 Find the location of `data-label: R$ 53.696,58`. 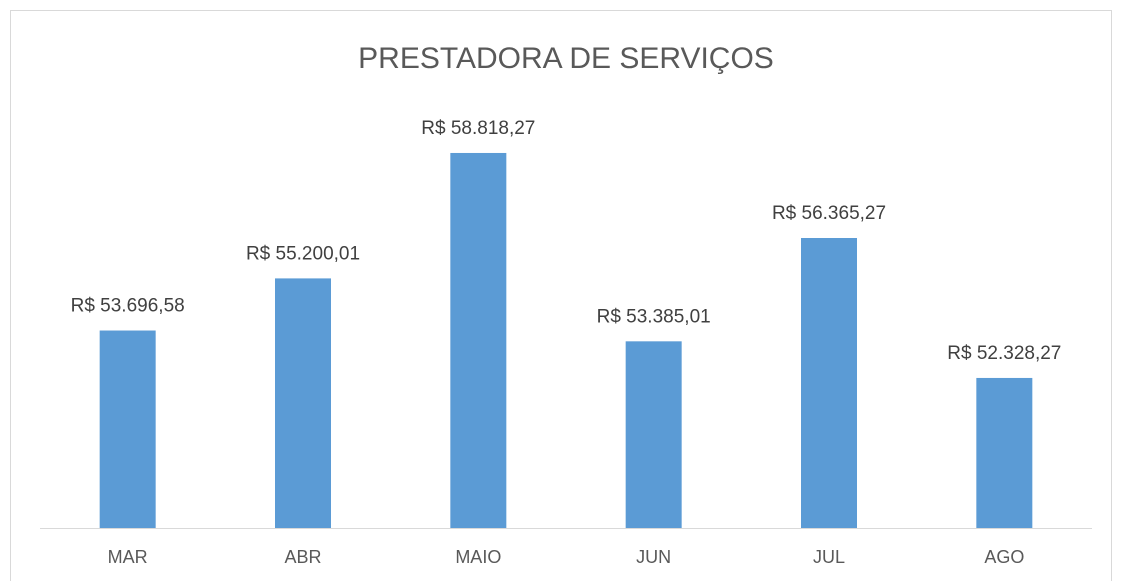

data-label: R$ 53.696,58 is located at coordinates (128, 306).